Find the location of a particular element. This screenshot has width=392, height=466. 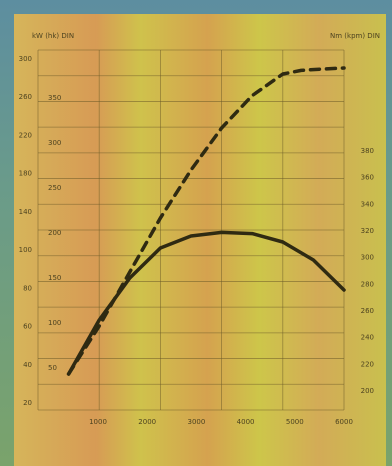

hp-label: 250 is located at coordinates (54, 188).